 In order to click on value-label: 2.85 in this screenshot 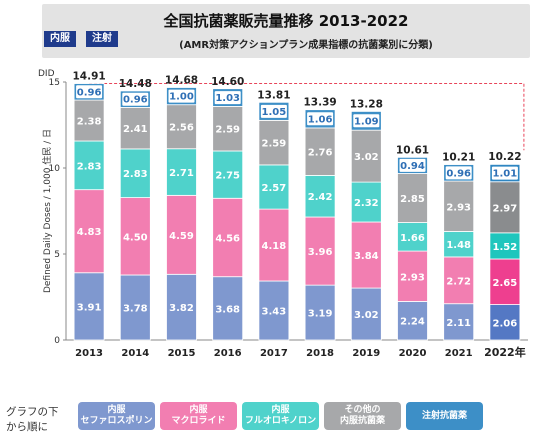, I will do `click(412, 199)`.